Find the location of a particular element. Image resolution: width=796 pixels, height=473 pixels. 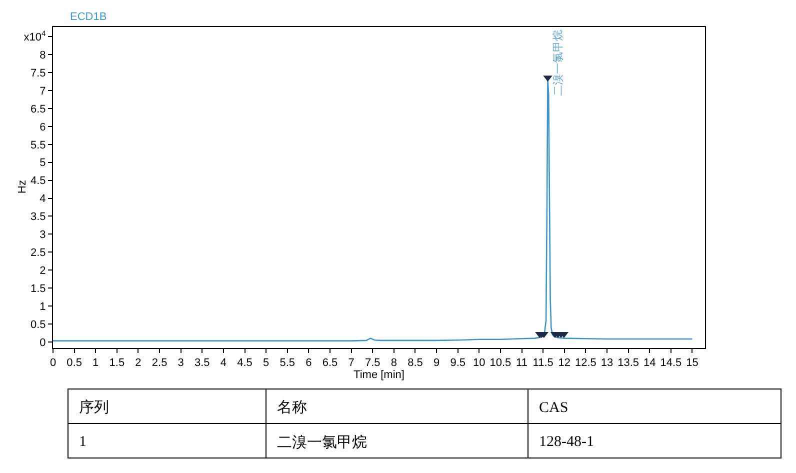

y-tick-label: 0 is located at coordinates (43, 342).